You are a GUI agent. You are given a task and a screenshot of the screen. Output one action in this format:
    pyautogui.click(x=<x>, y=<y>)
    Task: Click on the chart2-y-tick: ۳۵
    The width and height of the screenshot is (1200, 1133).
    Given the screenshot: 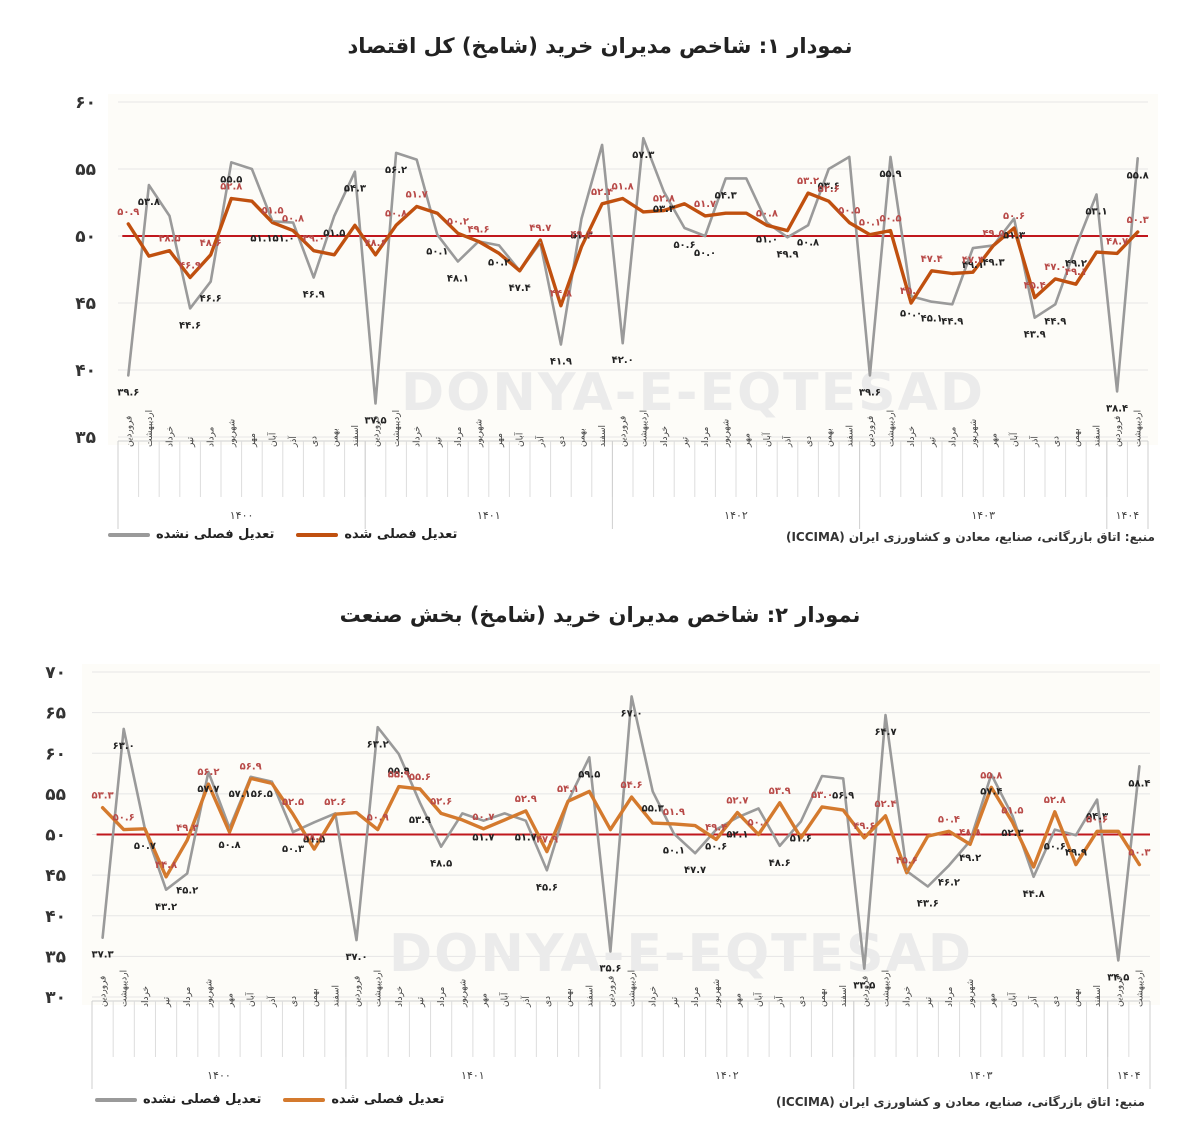 What is the action you would take?
    pyautogui.click(x=55, y=957)
    